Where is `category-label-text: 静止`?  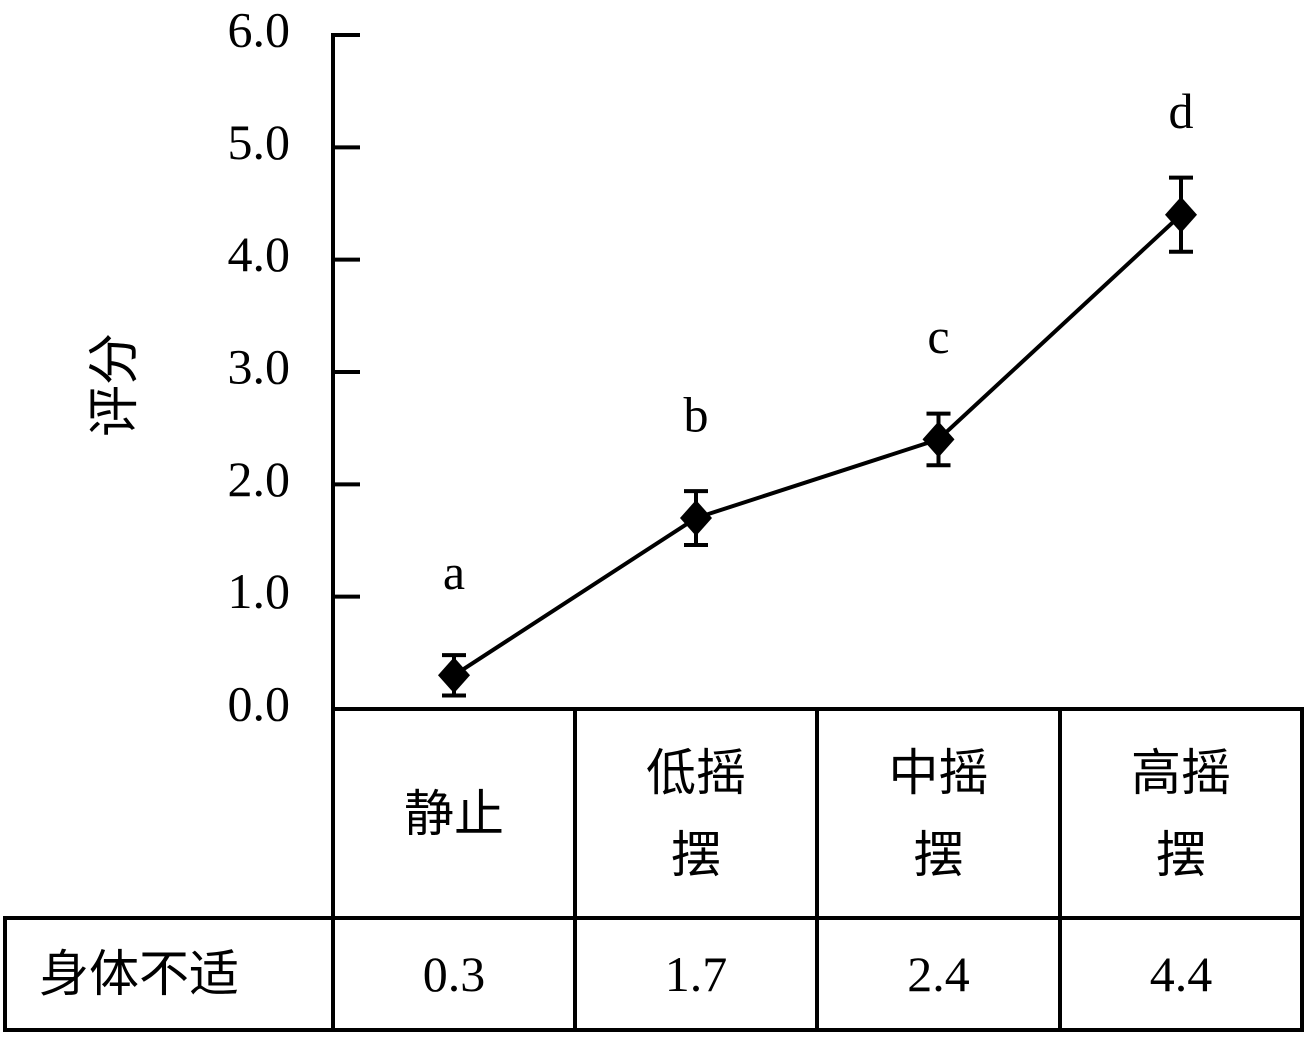
category-label-text: 静止 is located at coordinates (454, 813).